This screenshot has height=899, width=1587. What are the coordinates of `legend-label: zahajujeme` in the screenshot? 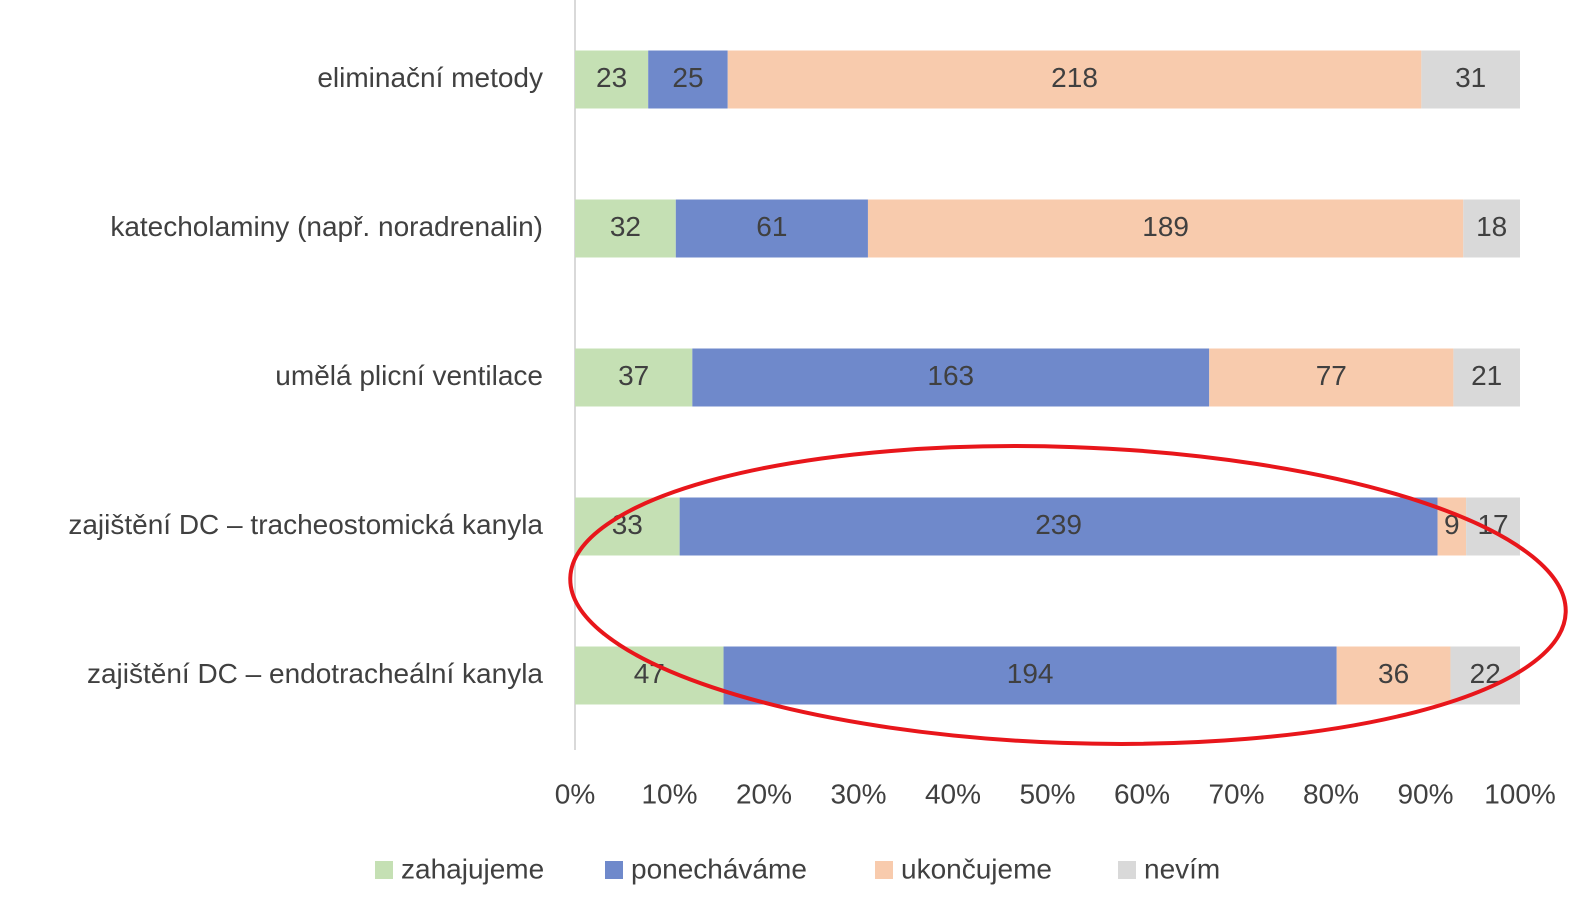 It's located at (472, 868).